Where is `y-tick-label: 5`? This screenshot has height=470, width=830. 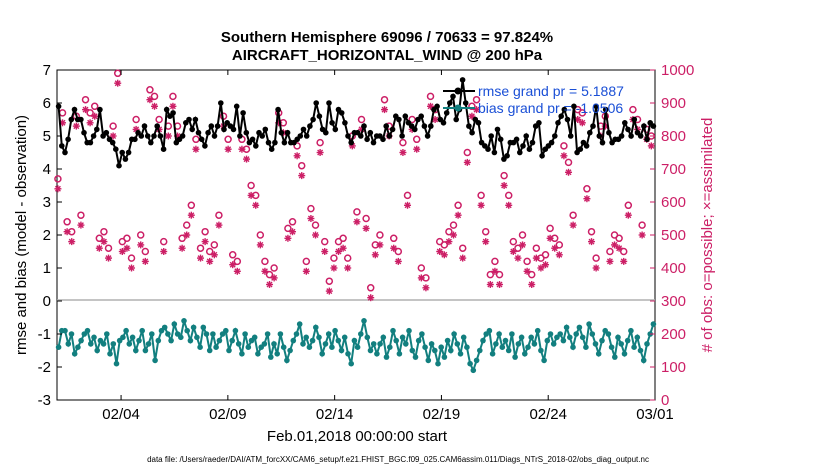
y-tick-label: 5 is located at coordinates (47, 136).